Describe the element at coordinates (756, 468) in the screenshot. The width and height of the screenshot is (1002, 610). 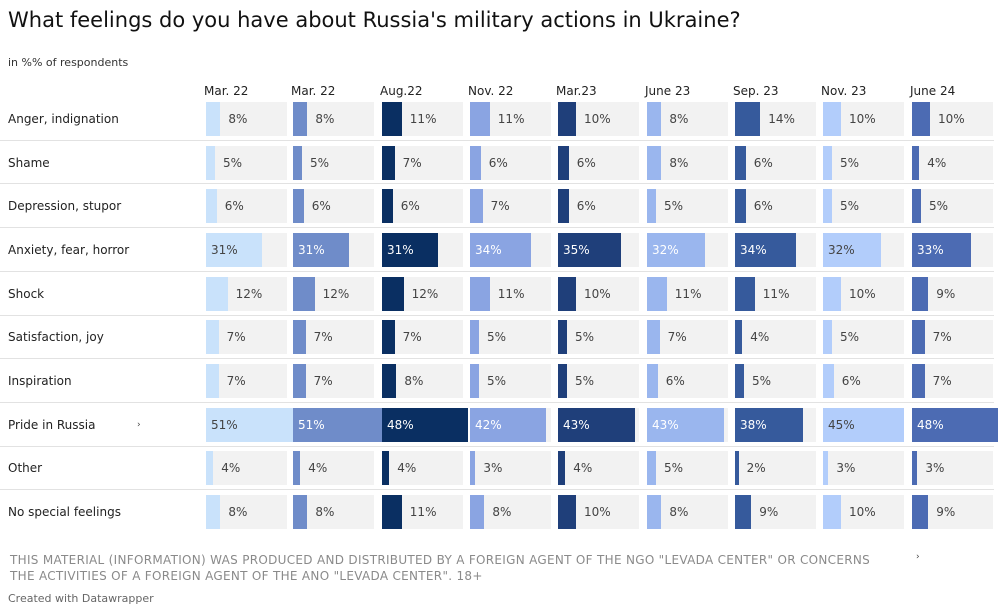
I see `data-label: 2%` at that location.